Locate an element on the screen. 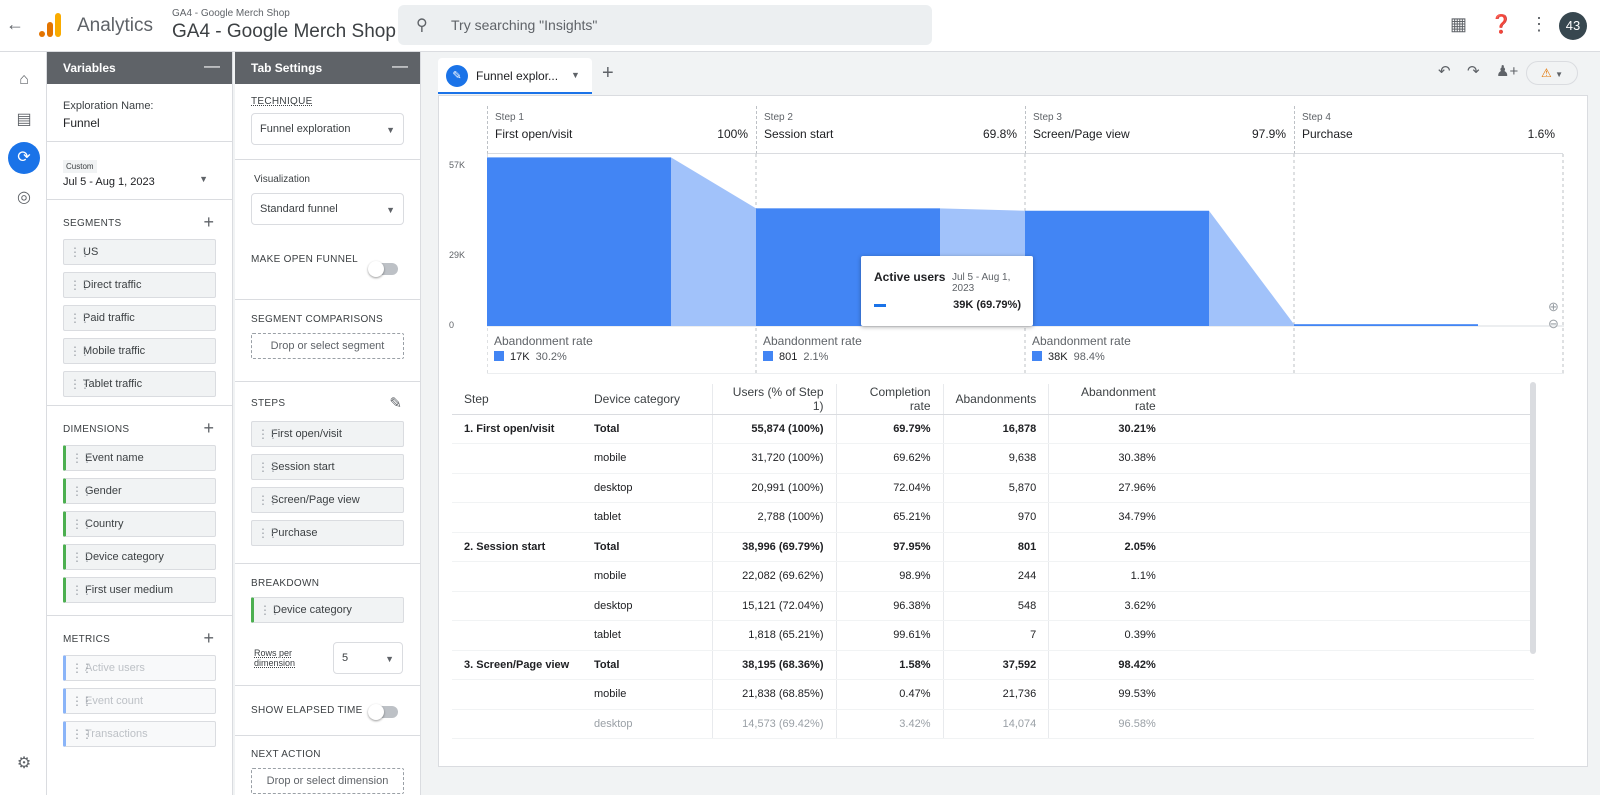 The image size is (1600, 795). step-number: Step 2 is located at coordinates (778, 117).